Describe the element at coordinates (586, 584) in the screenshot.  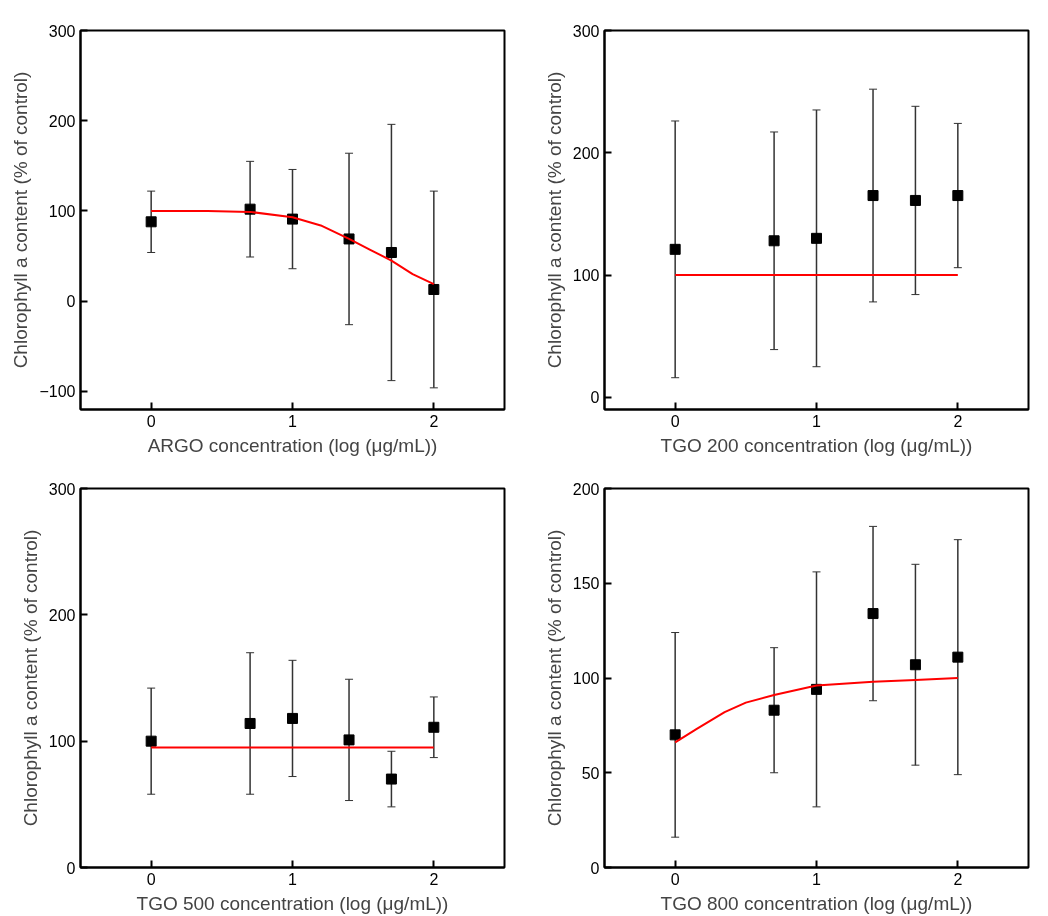
I see `y-tick-label: 150` at that location.